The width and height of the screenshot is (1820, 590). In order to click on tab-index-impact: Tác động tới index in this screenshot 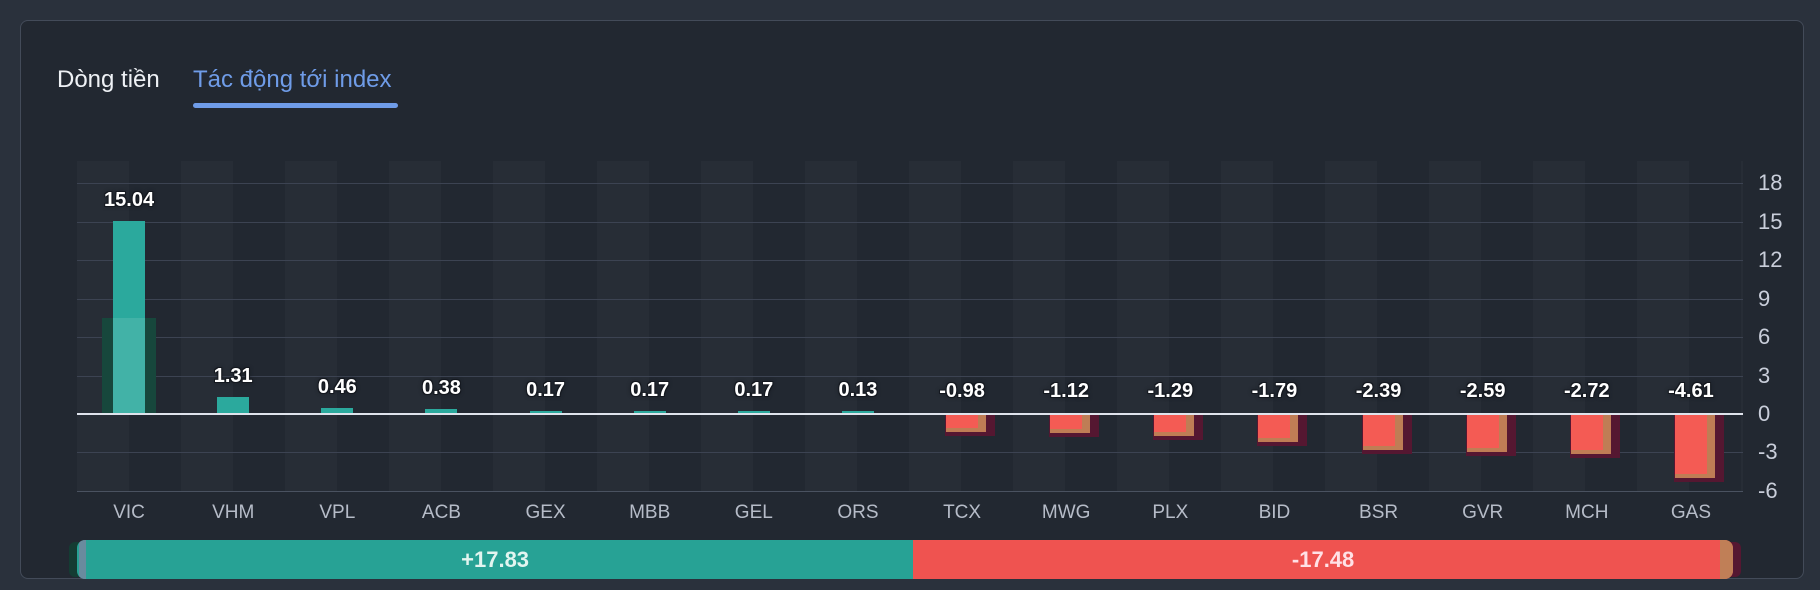, I will do `click(292, 79)`.